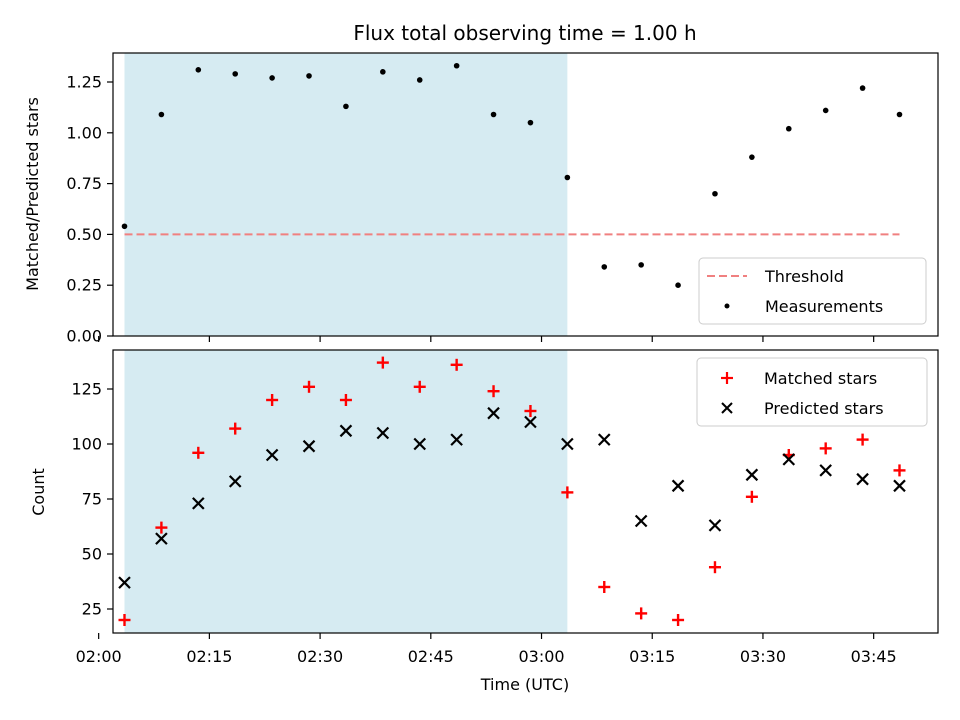  I want to click on y-tick-label: 75, so click(92, 499).